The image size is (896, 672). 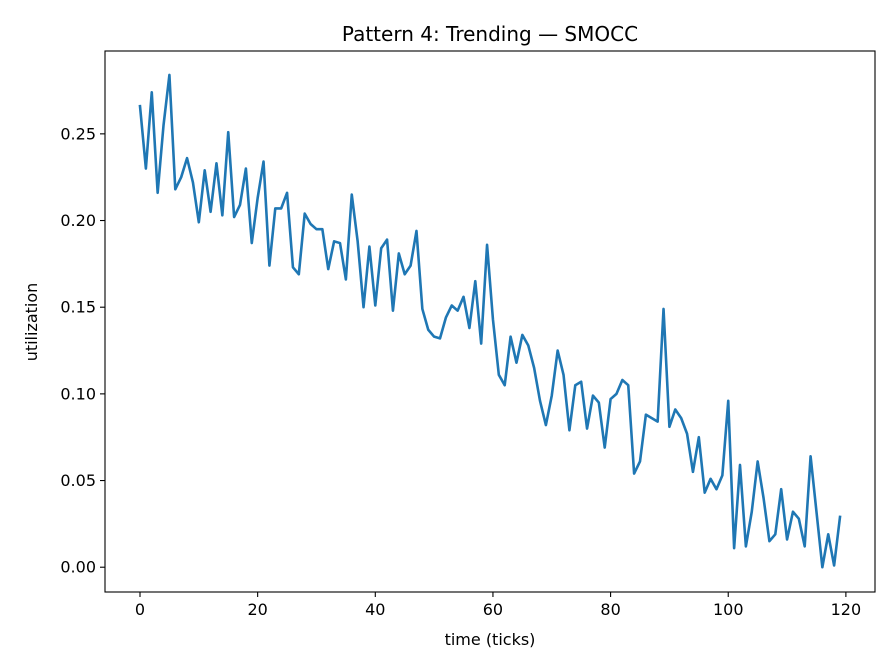 I want to click on y-tick-label: 0.10, so click(x=78, y=393).